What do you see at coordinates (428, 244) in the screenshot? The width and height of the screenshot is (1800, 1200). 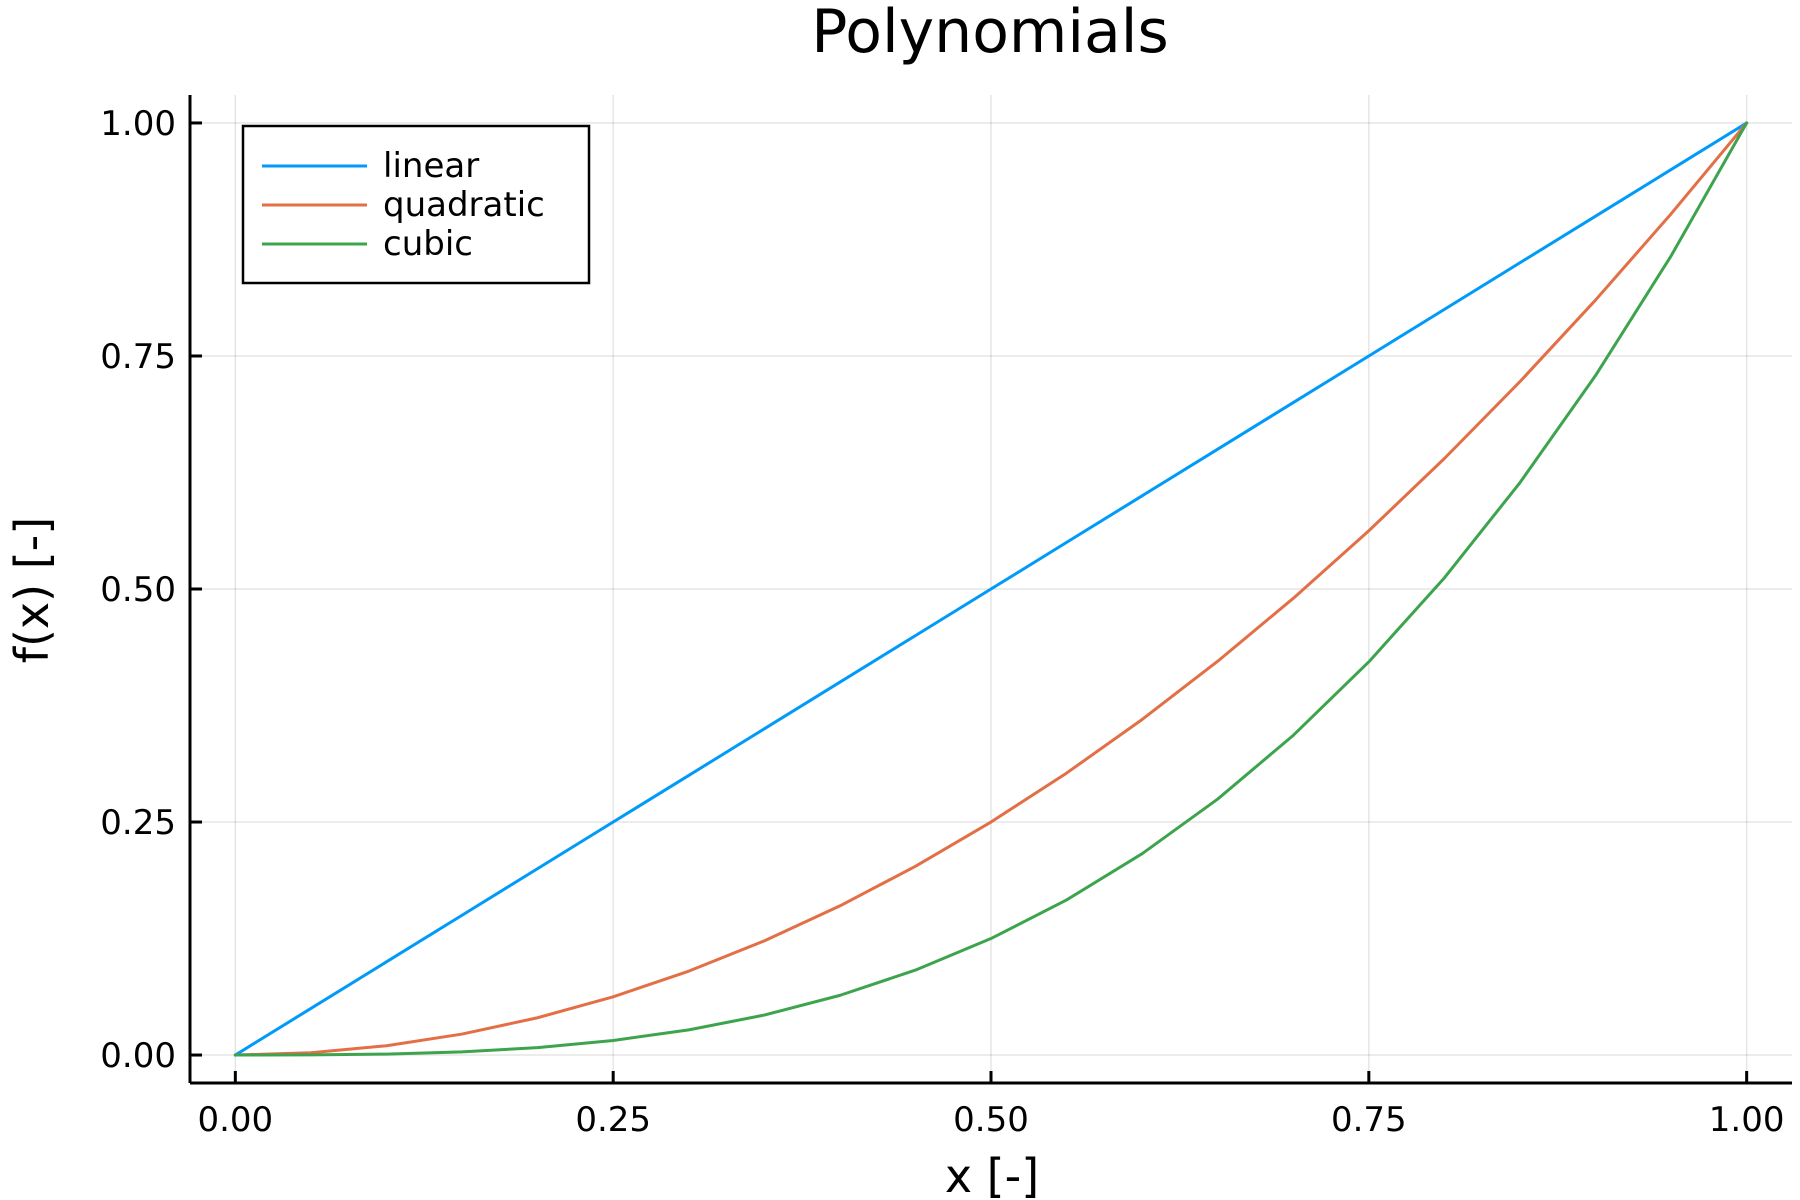 I see `legend-label-cubic: cubic` at bounding box center [428, 244].